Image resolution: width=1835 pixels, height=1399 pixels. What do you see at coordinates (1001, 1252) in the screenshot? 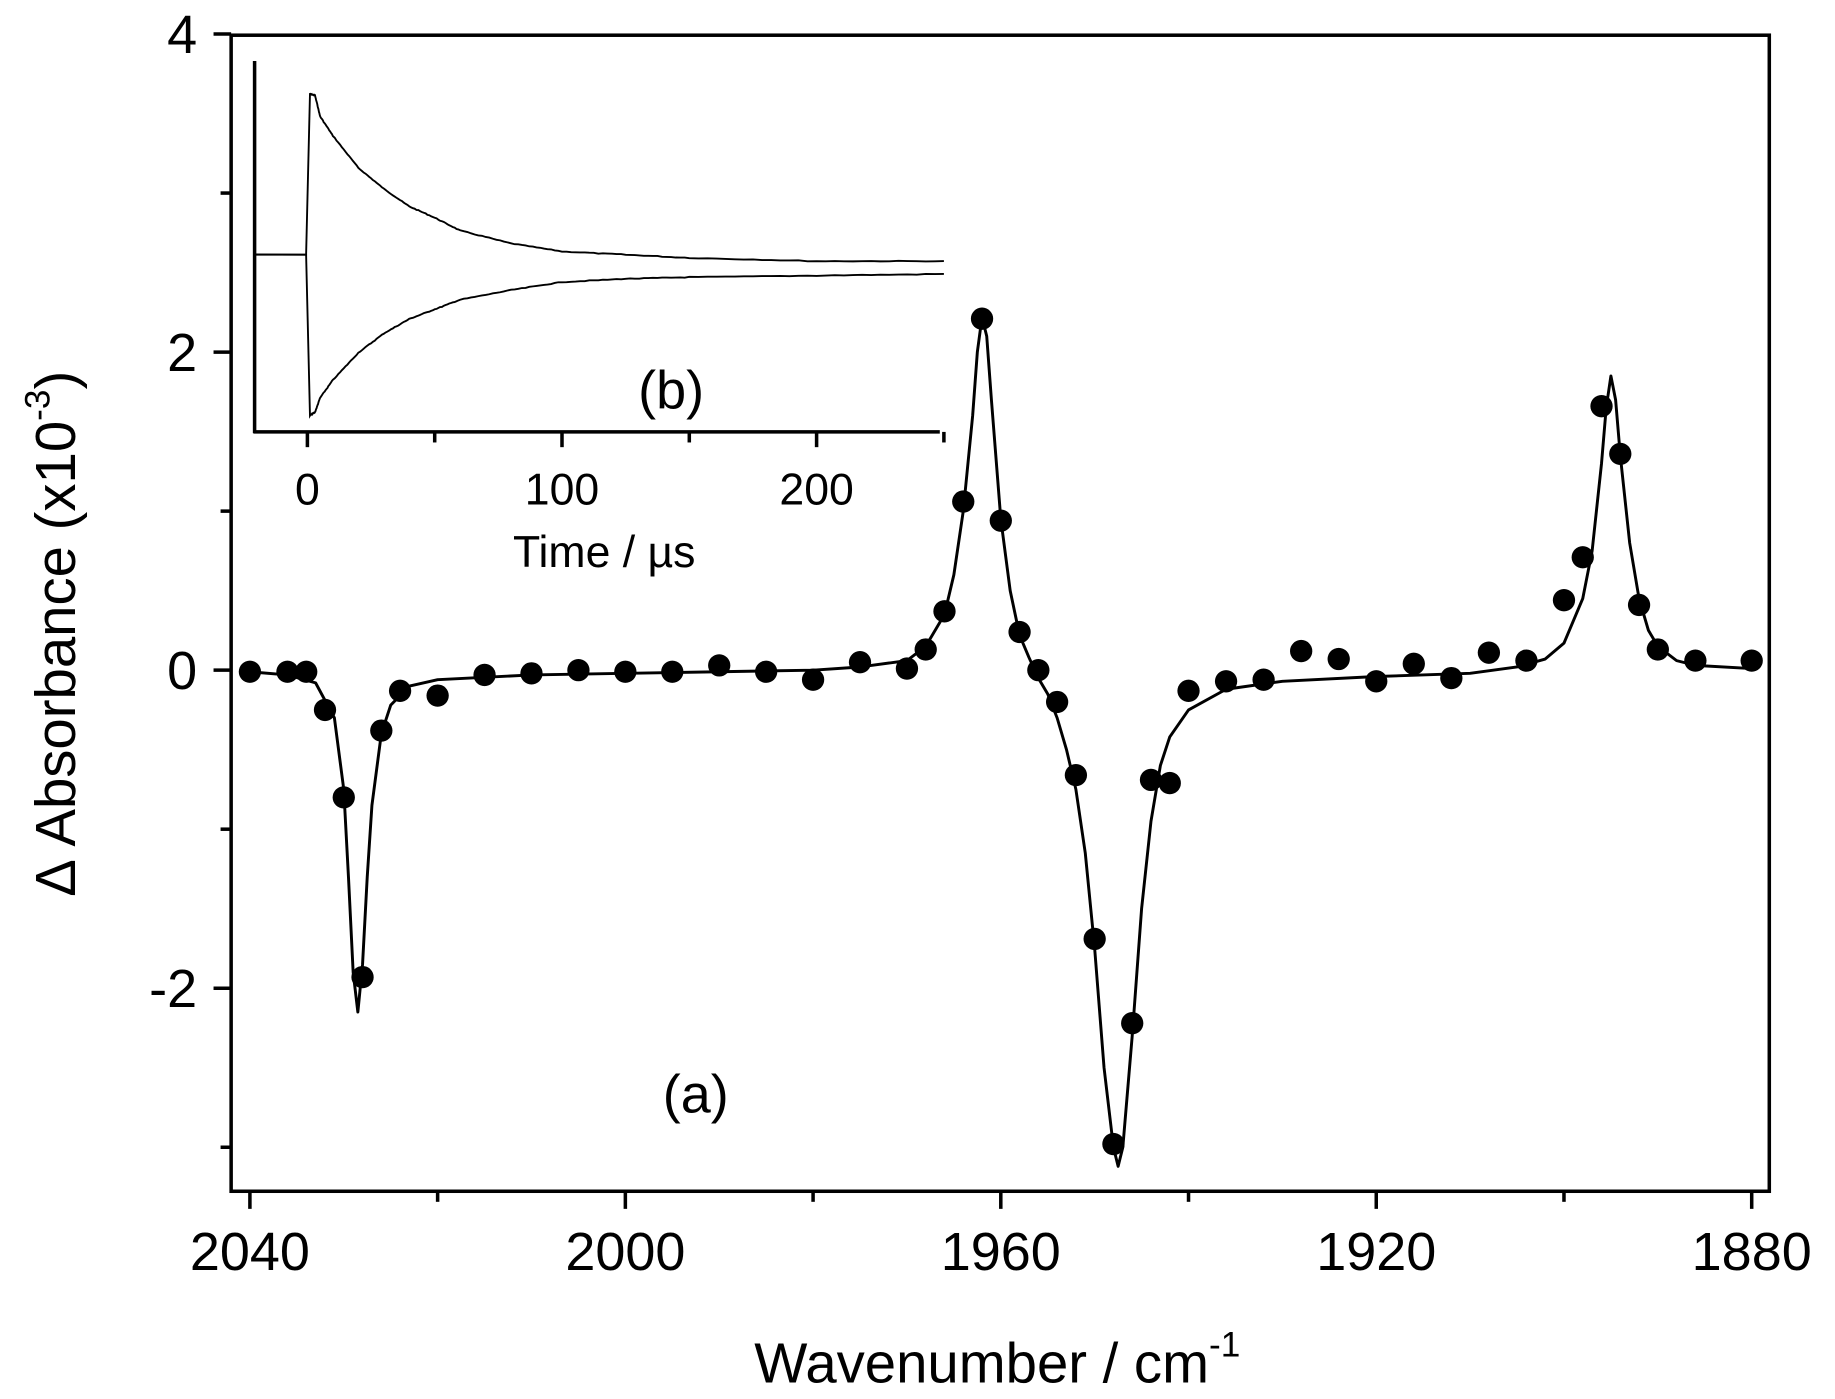
I see `x-tick-label: 1960` at bounding box center [1001, 1252].